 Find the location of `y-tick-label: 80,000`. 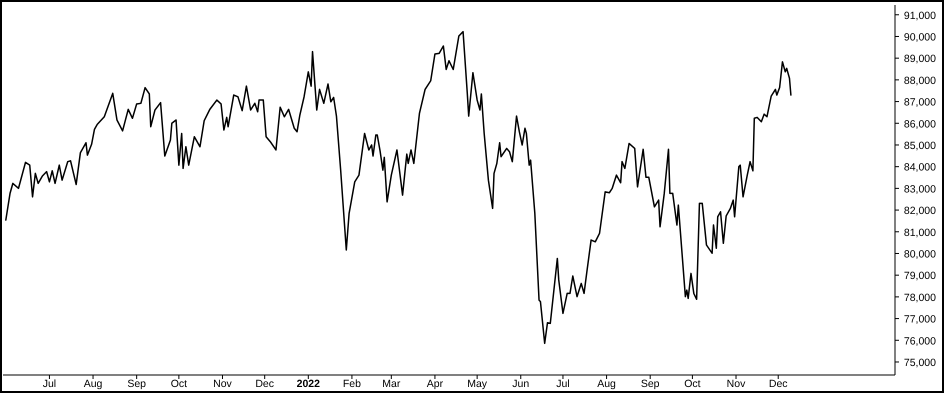

y-tick-label: 80,000 is located at coordinates (920, 254).